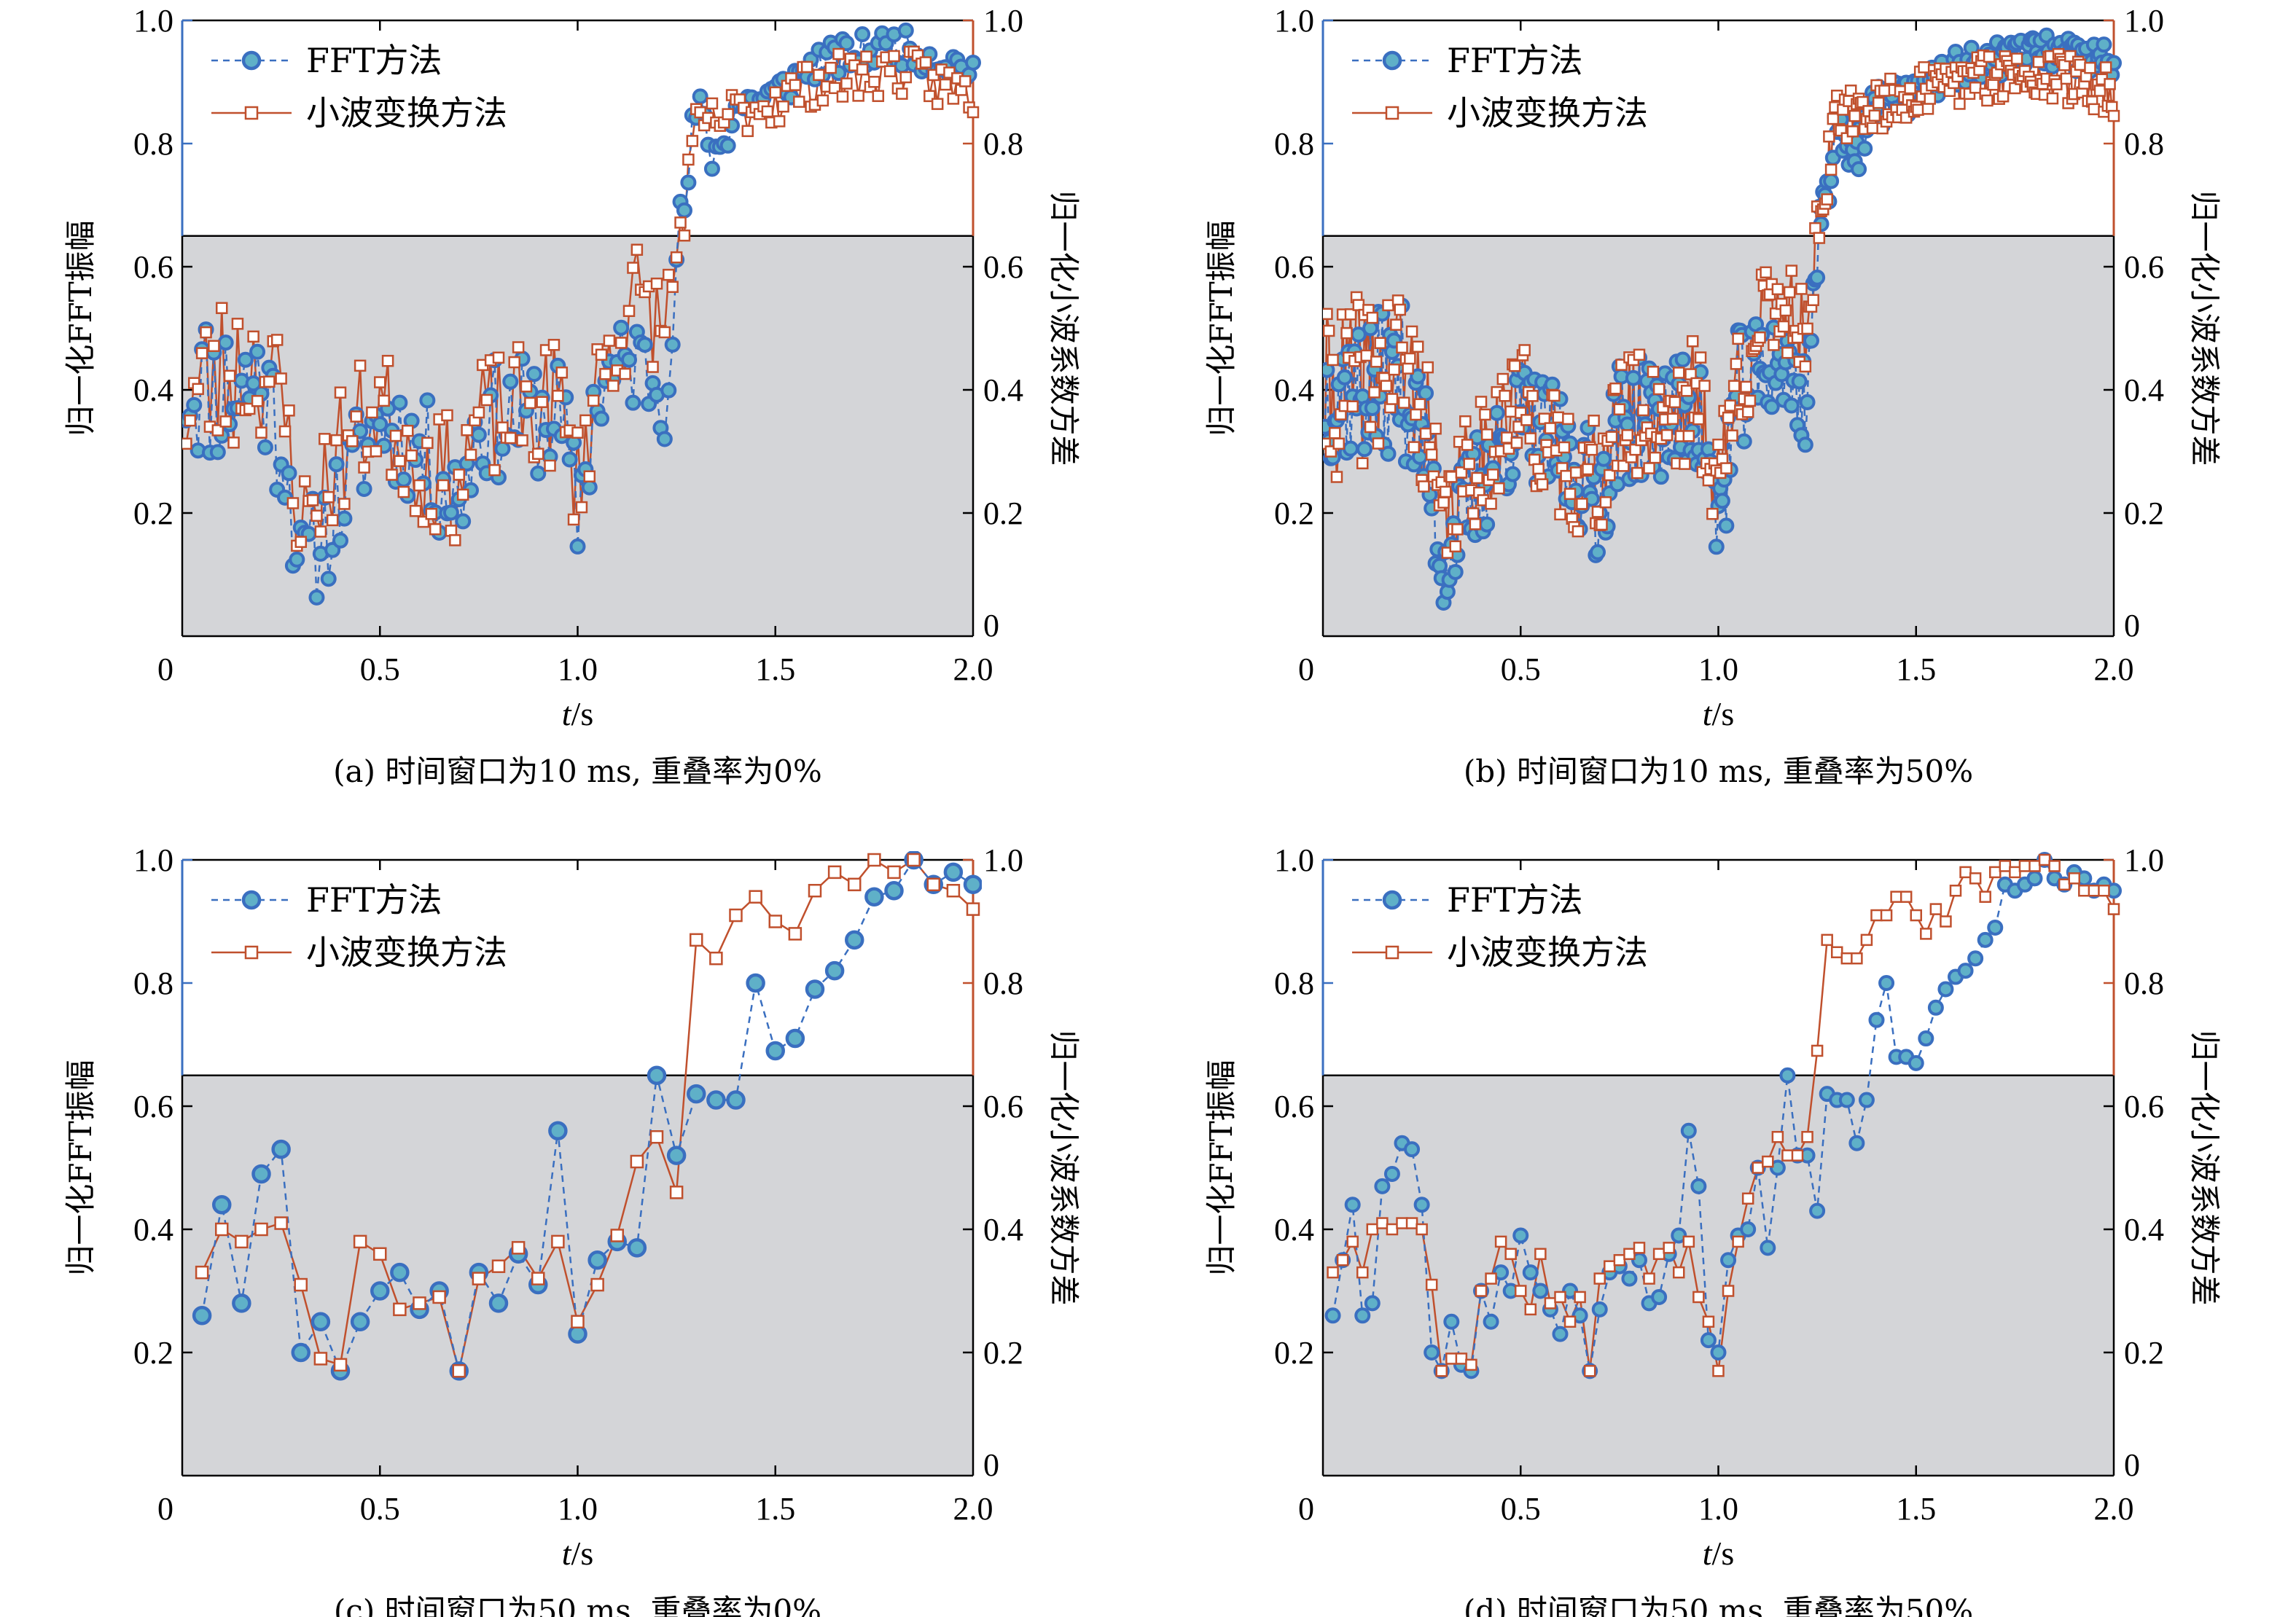  What do you see at coordinates (1392, 952) in the screenshot?
I see `legend-wavelet-marker` at bounding box center [1392, 952].